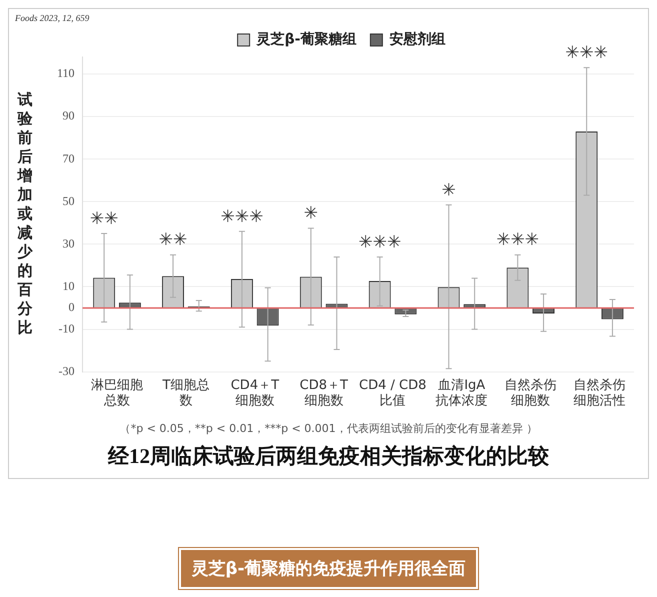  What do you see at coordinates (68, 243) in the screenshot?
I see `y-tick-label: 30` at bounding box center [68, 243].